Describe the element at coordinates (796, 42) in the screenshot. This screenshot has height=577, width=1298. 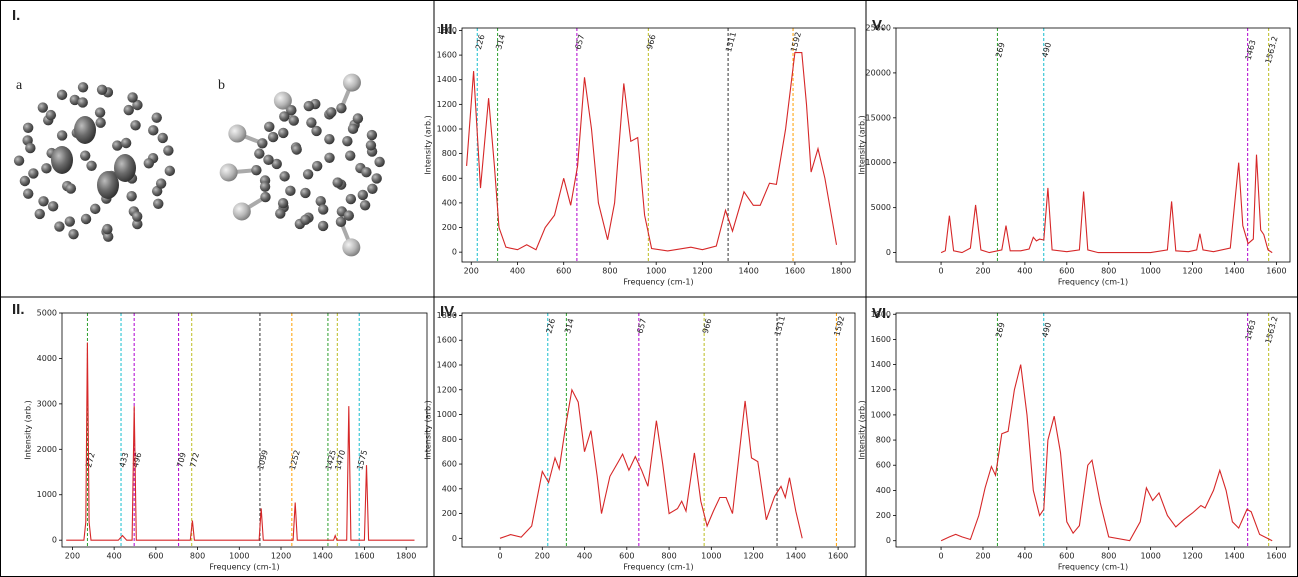
I see `reference-label: 1592` at that location.